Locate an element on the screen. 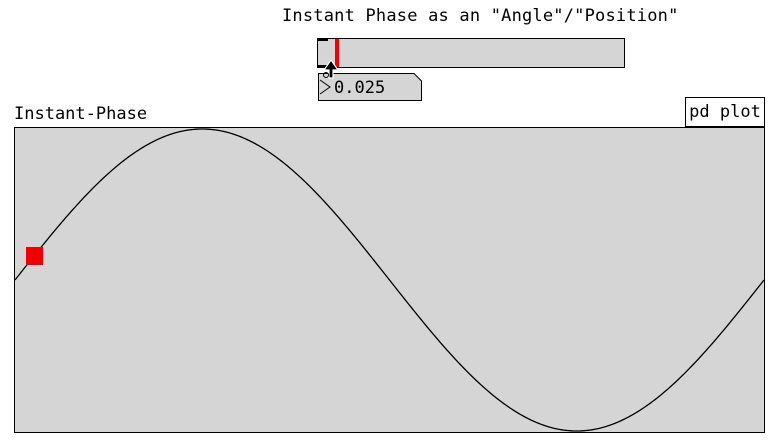 The height and width of the screenshot is (445, 775). slider-knob is located at coordinates (336, 53).